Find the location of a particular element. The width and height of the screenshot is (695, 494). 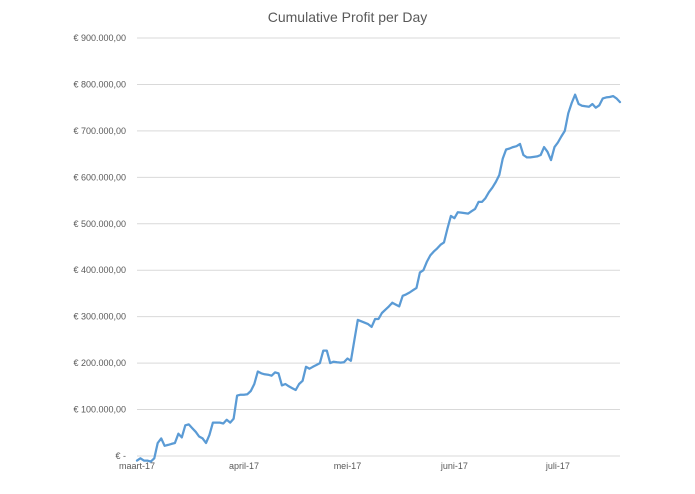

x-axis-tick-labels: maart-17 april-17 mei-17 juni-17 juli-17 is located at coordinates (344, 466).